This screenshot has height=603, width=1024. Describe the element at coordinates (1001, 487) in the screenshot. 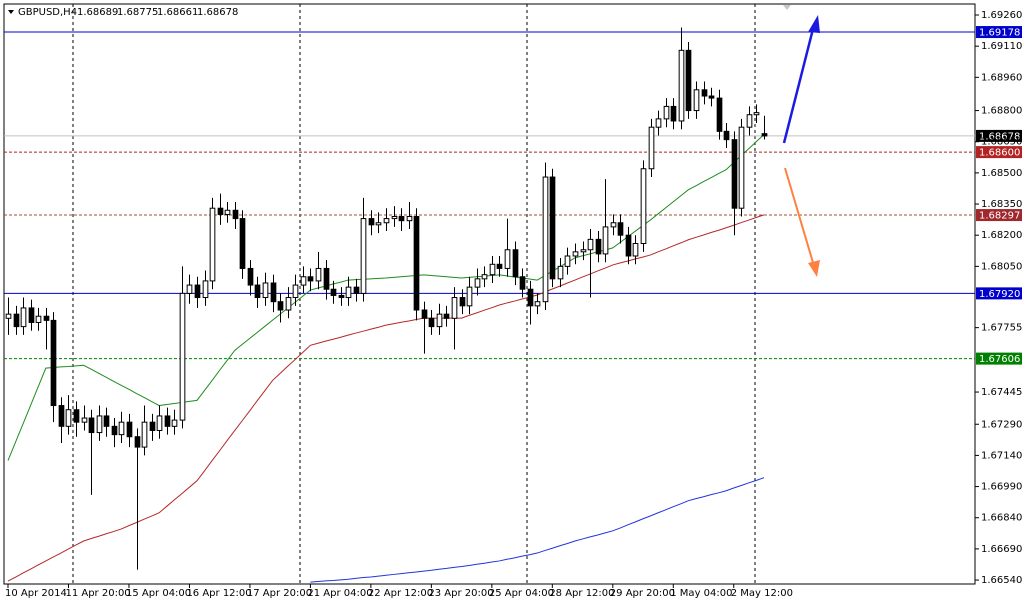

I see `y-tick-label: 1.66990` at that location.